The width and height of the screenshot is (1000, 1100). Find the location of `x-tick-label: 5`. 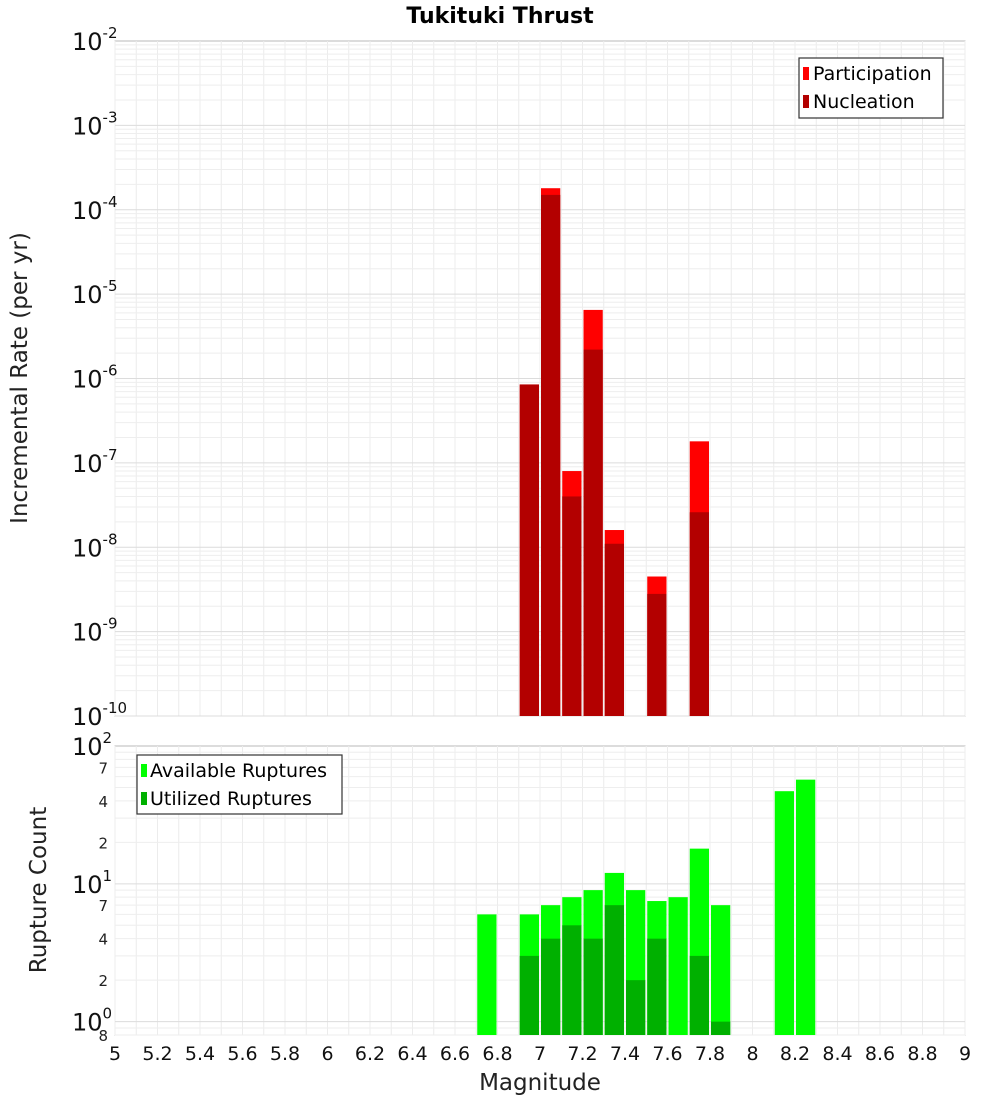

x-tick-label: 5 is located at coordinates (115, 1054).